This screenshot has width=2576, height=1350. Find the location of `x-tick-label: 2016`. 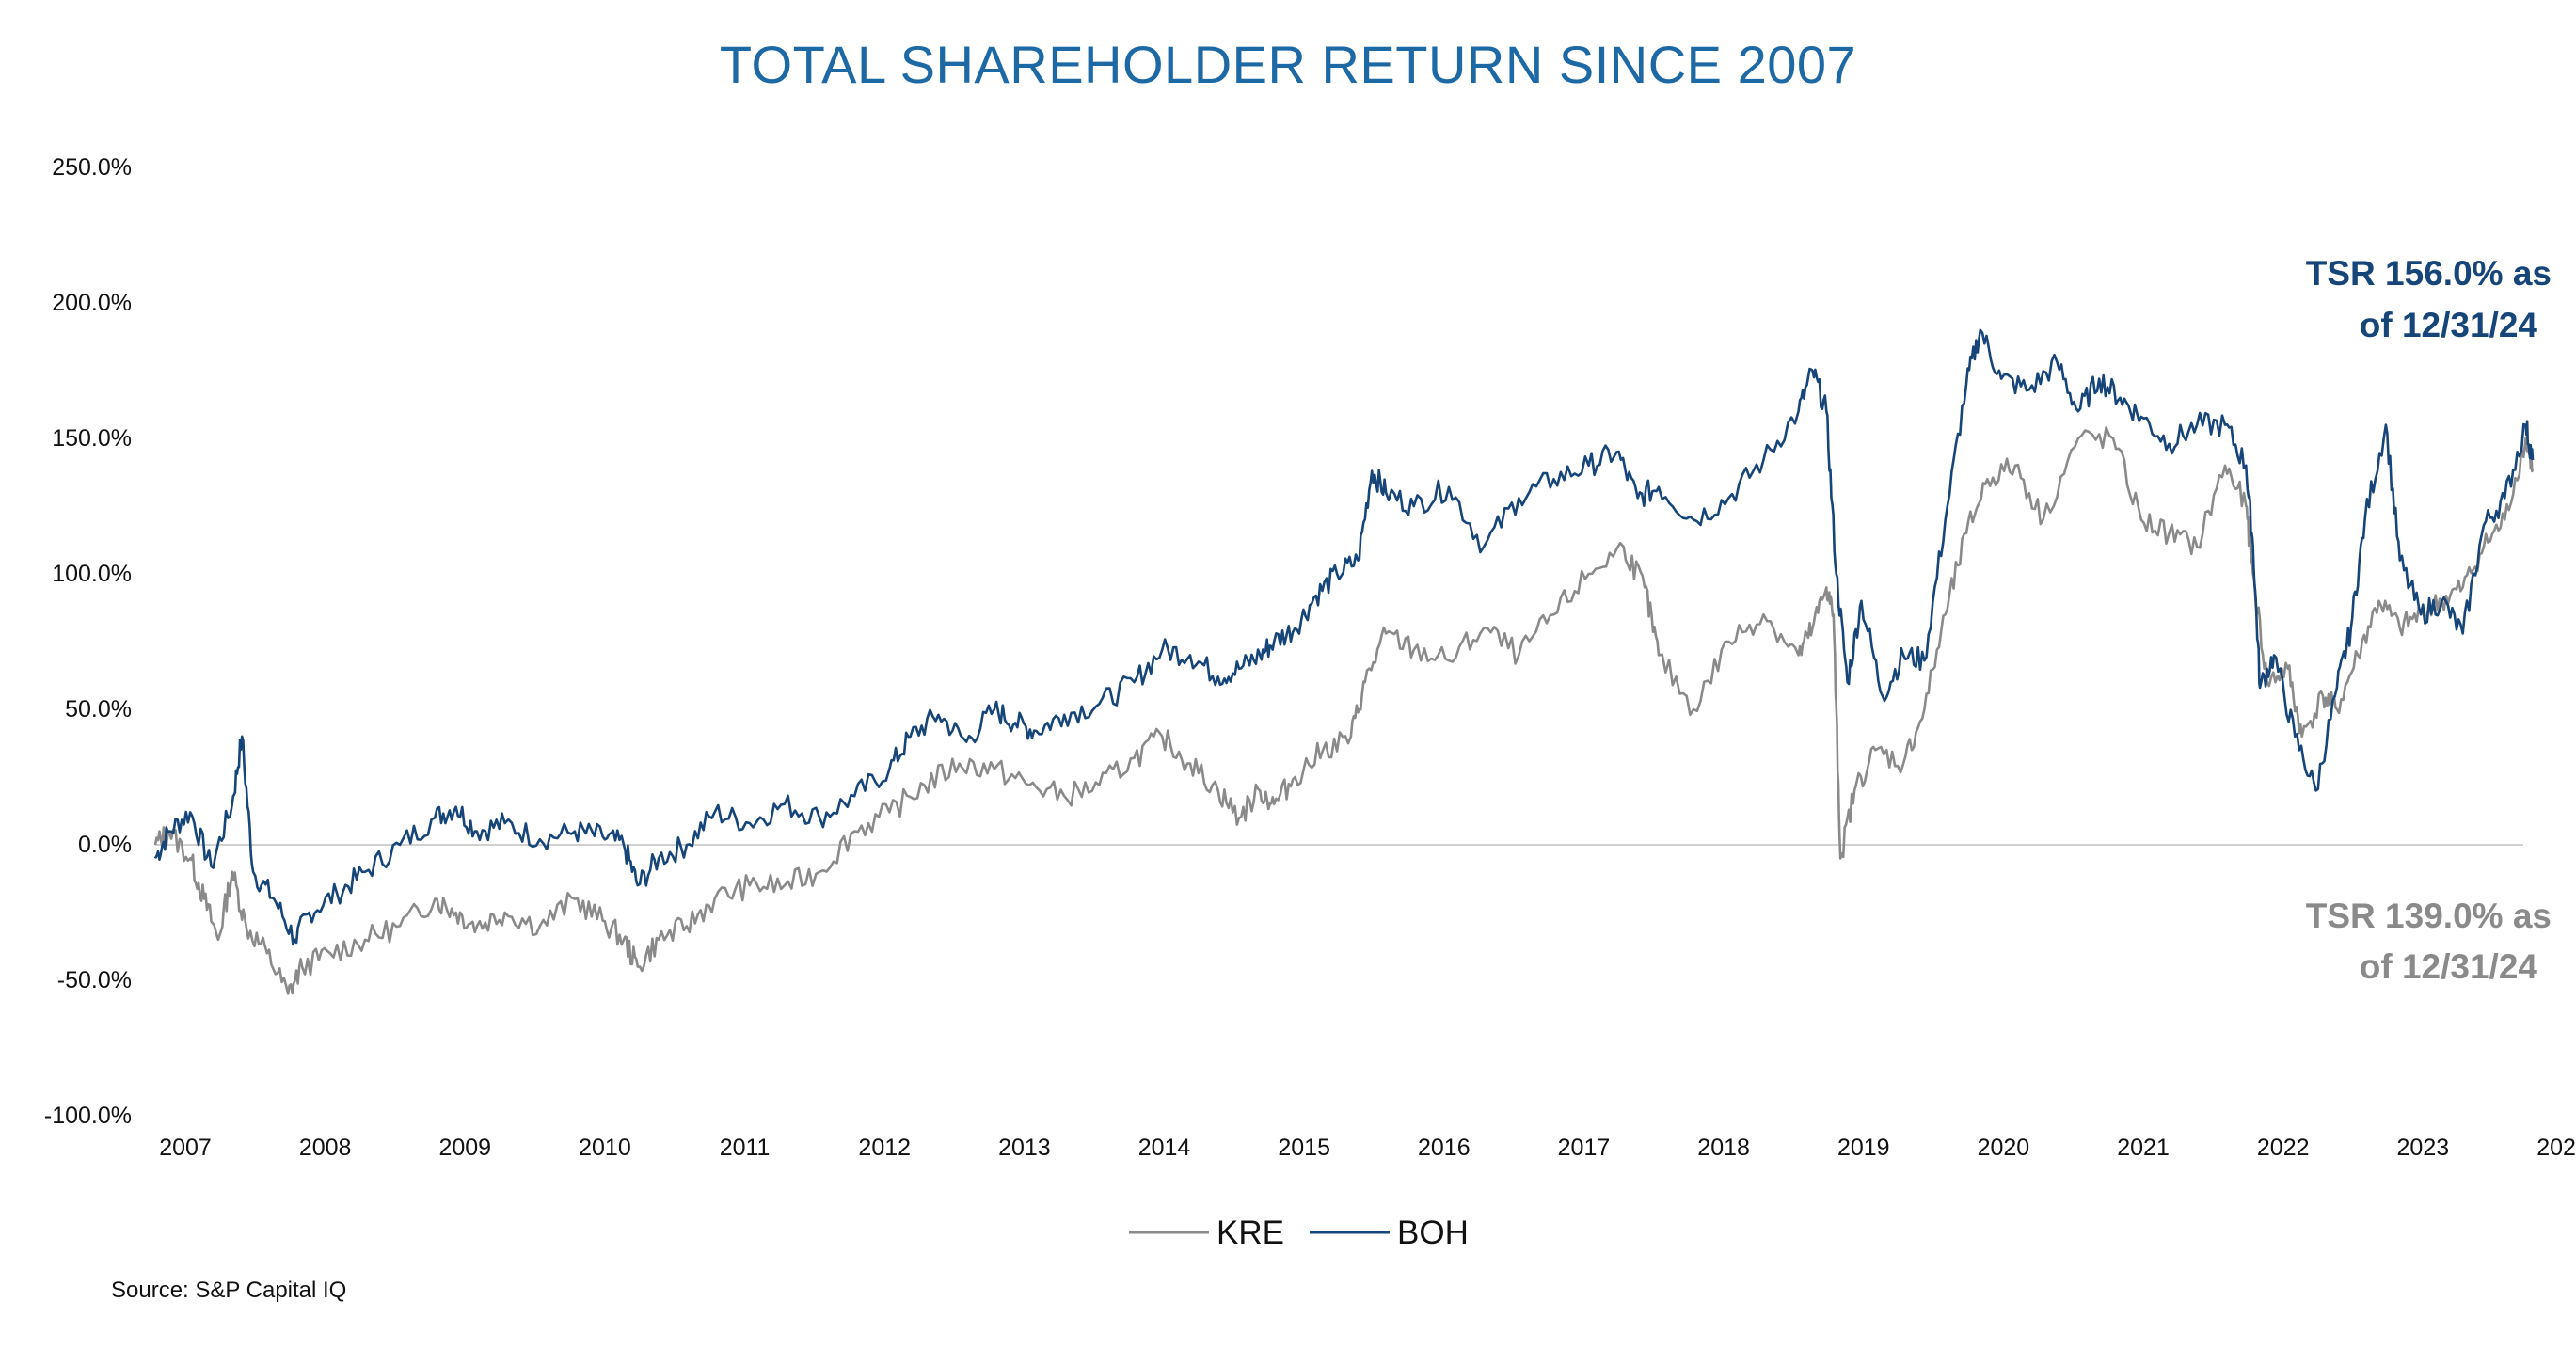

x-tick-label: 2016 is located at coordinates (1445, 1148).